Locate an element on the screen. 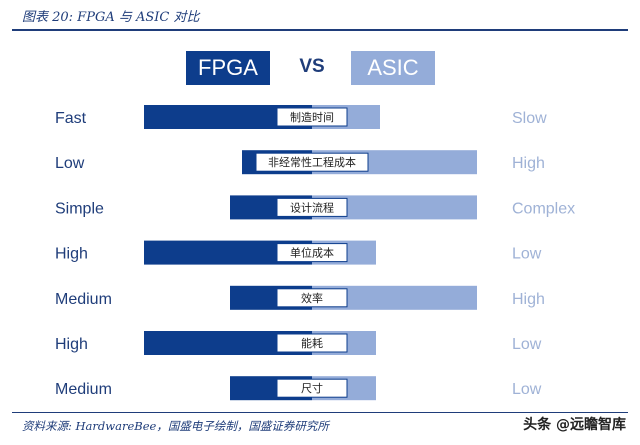  category-label: 单位成本 is located at coordinates (312, 253).